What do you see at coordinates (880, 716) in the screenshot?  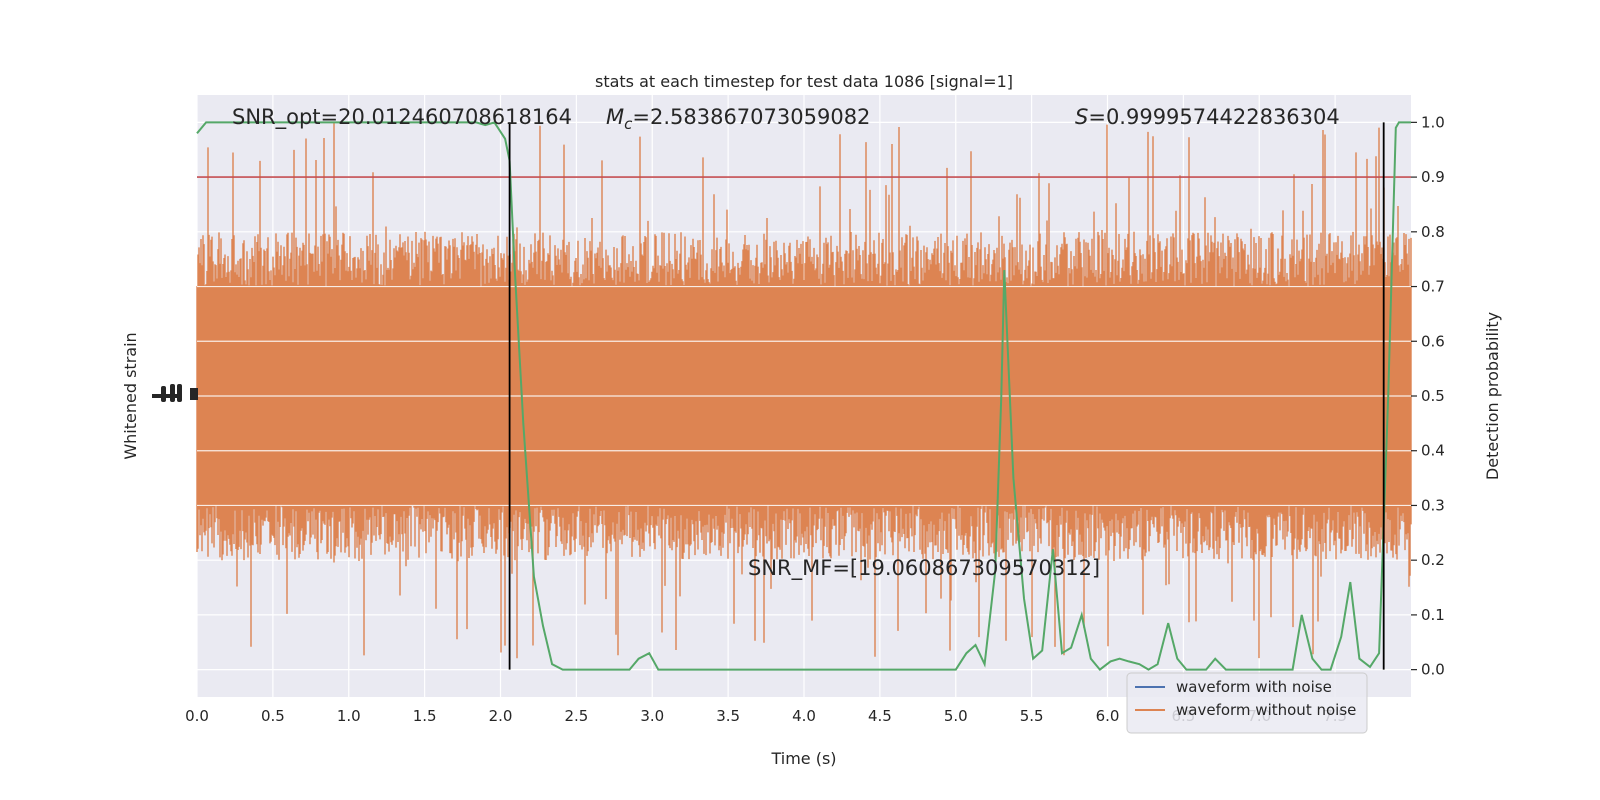 I see `x-tick-label: 4.5` at bounding box center [880, 716].